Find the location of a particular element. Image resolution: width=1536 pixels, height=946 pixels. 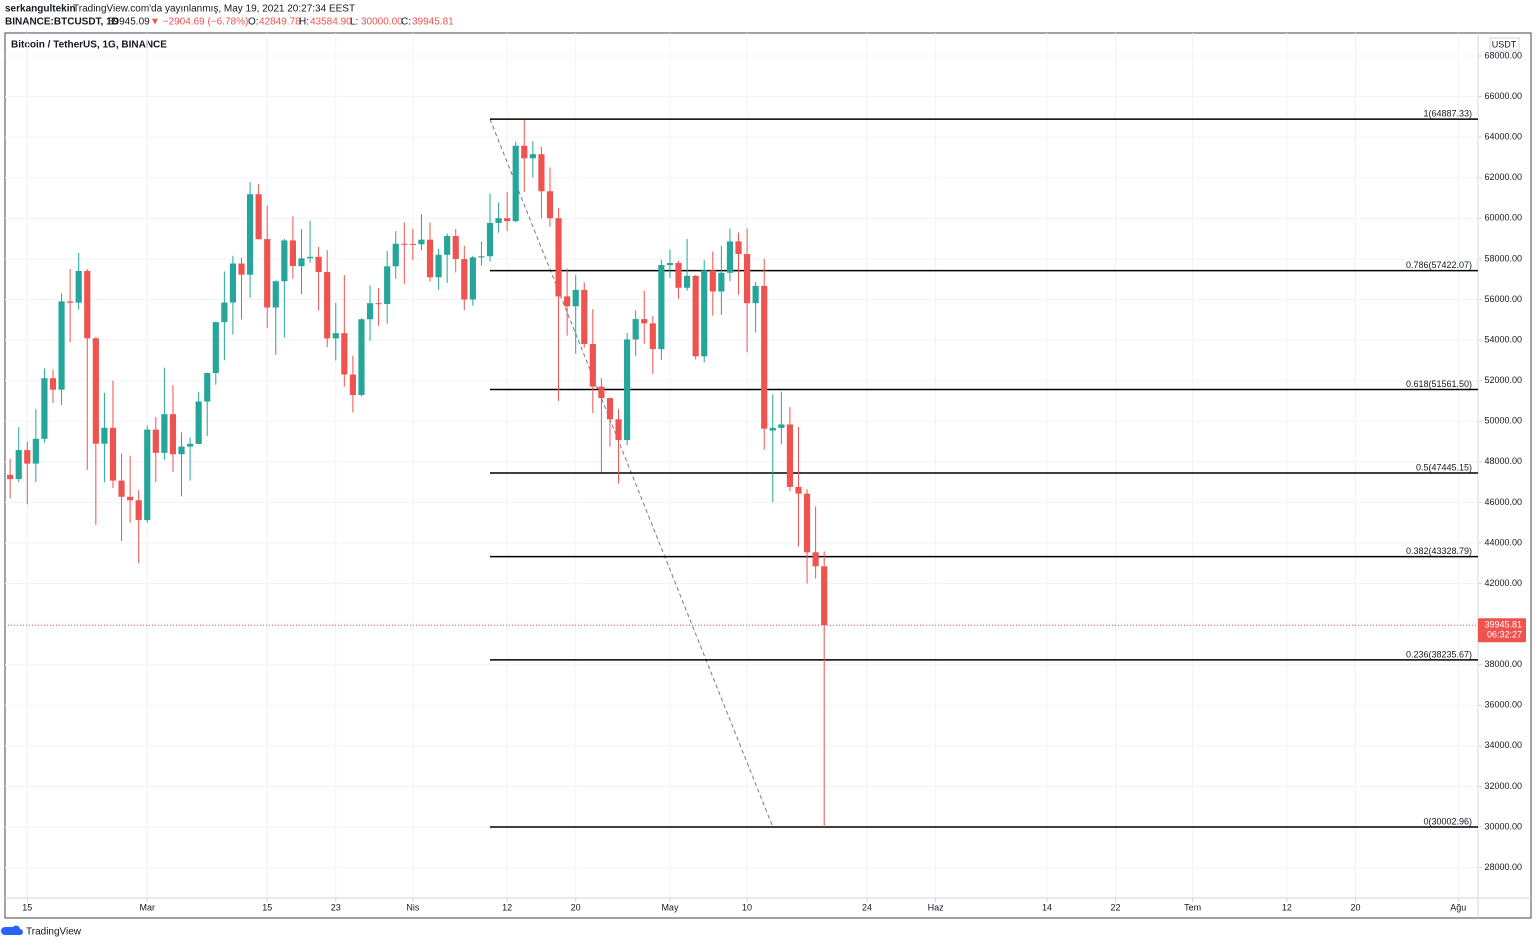

y-tick-label: 38000.00 is located at coordinates (1503, 664).